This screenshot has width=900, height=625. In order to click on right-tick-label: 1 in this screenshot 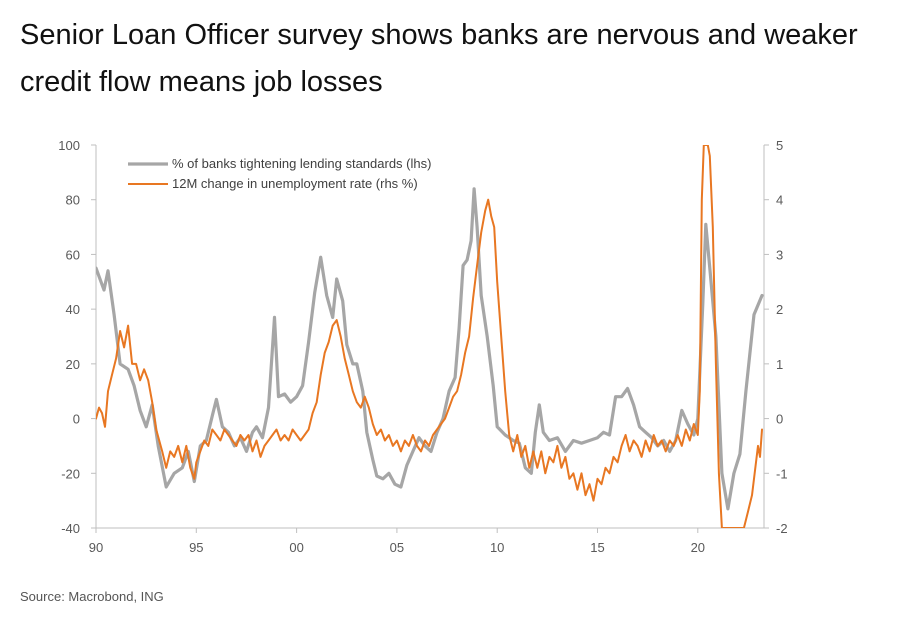, I will do `click(779, 364)`.